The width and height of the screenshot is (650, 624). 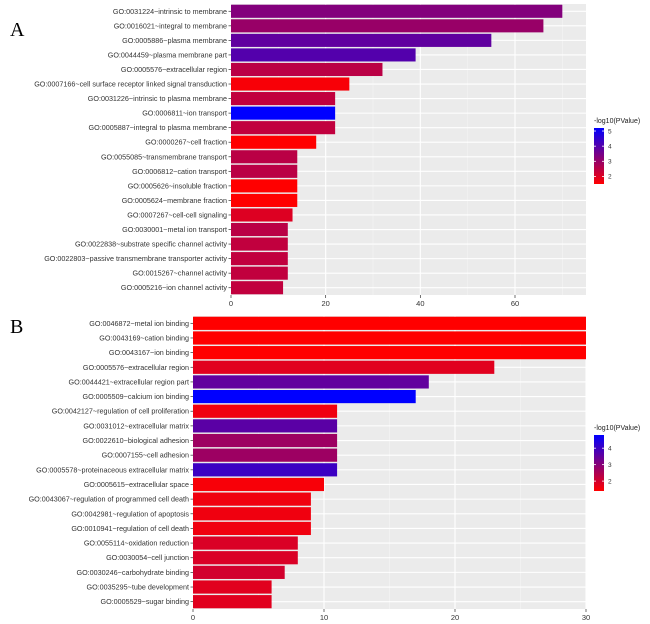 I want to click on panel-a-category-label: GO:0015267~channel activity, so click(x=180, y=273).